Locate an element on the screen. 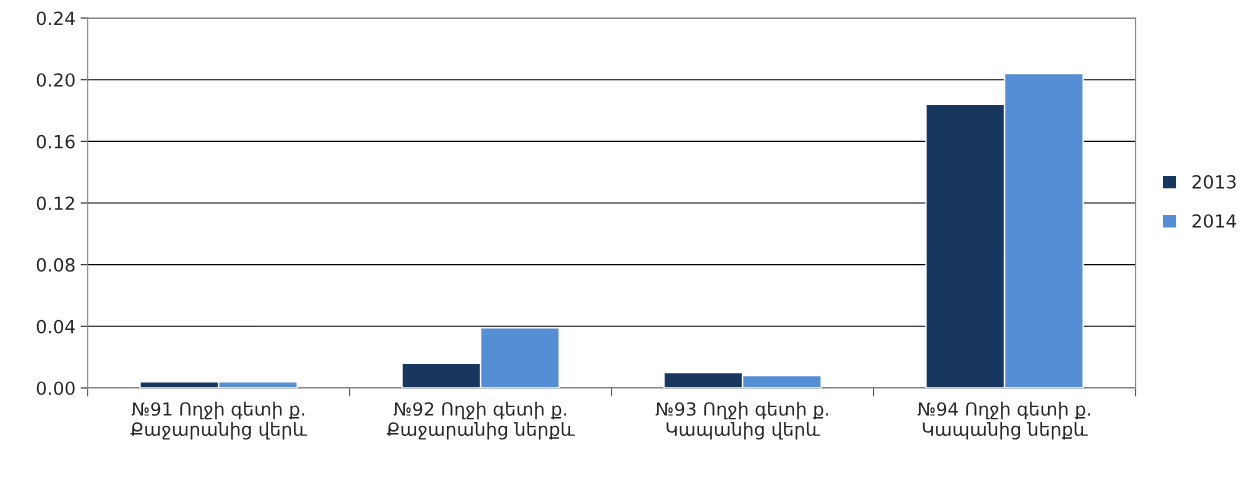 The height and width of the screenshot is (488, 1252). y-tick-label: 0.04 is located at coordinates (55, 326).